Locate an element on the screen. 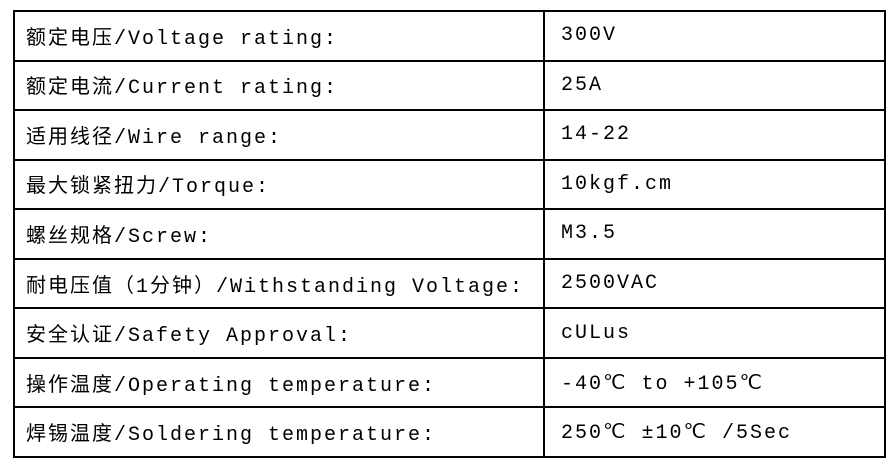  spec-value: -40℃ to +105℃ is located at coordinates (714, 382).